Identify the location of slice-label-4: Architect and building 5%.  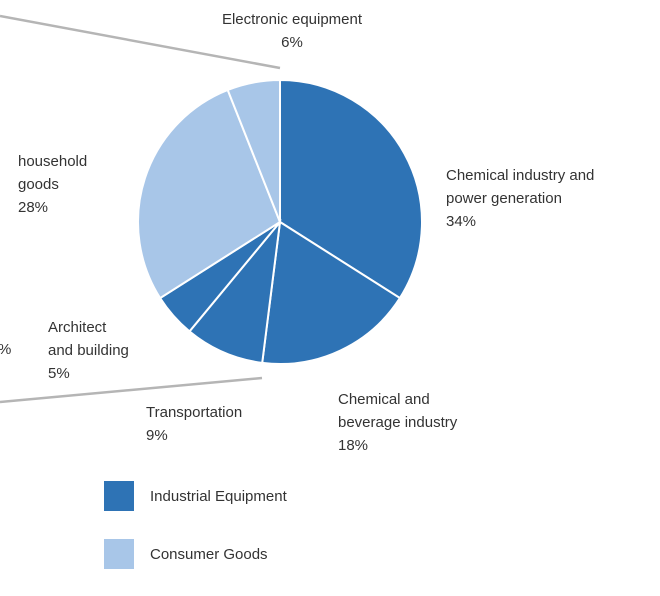
(88, 350).